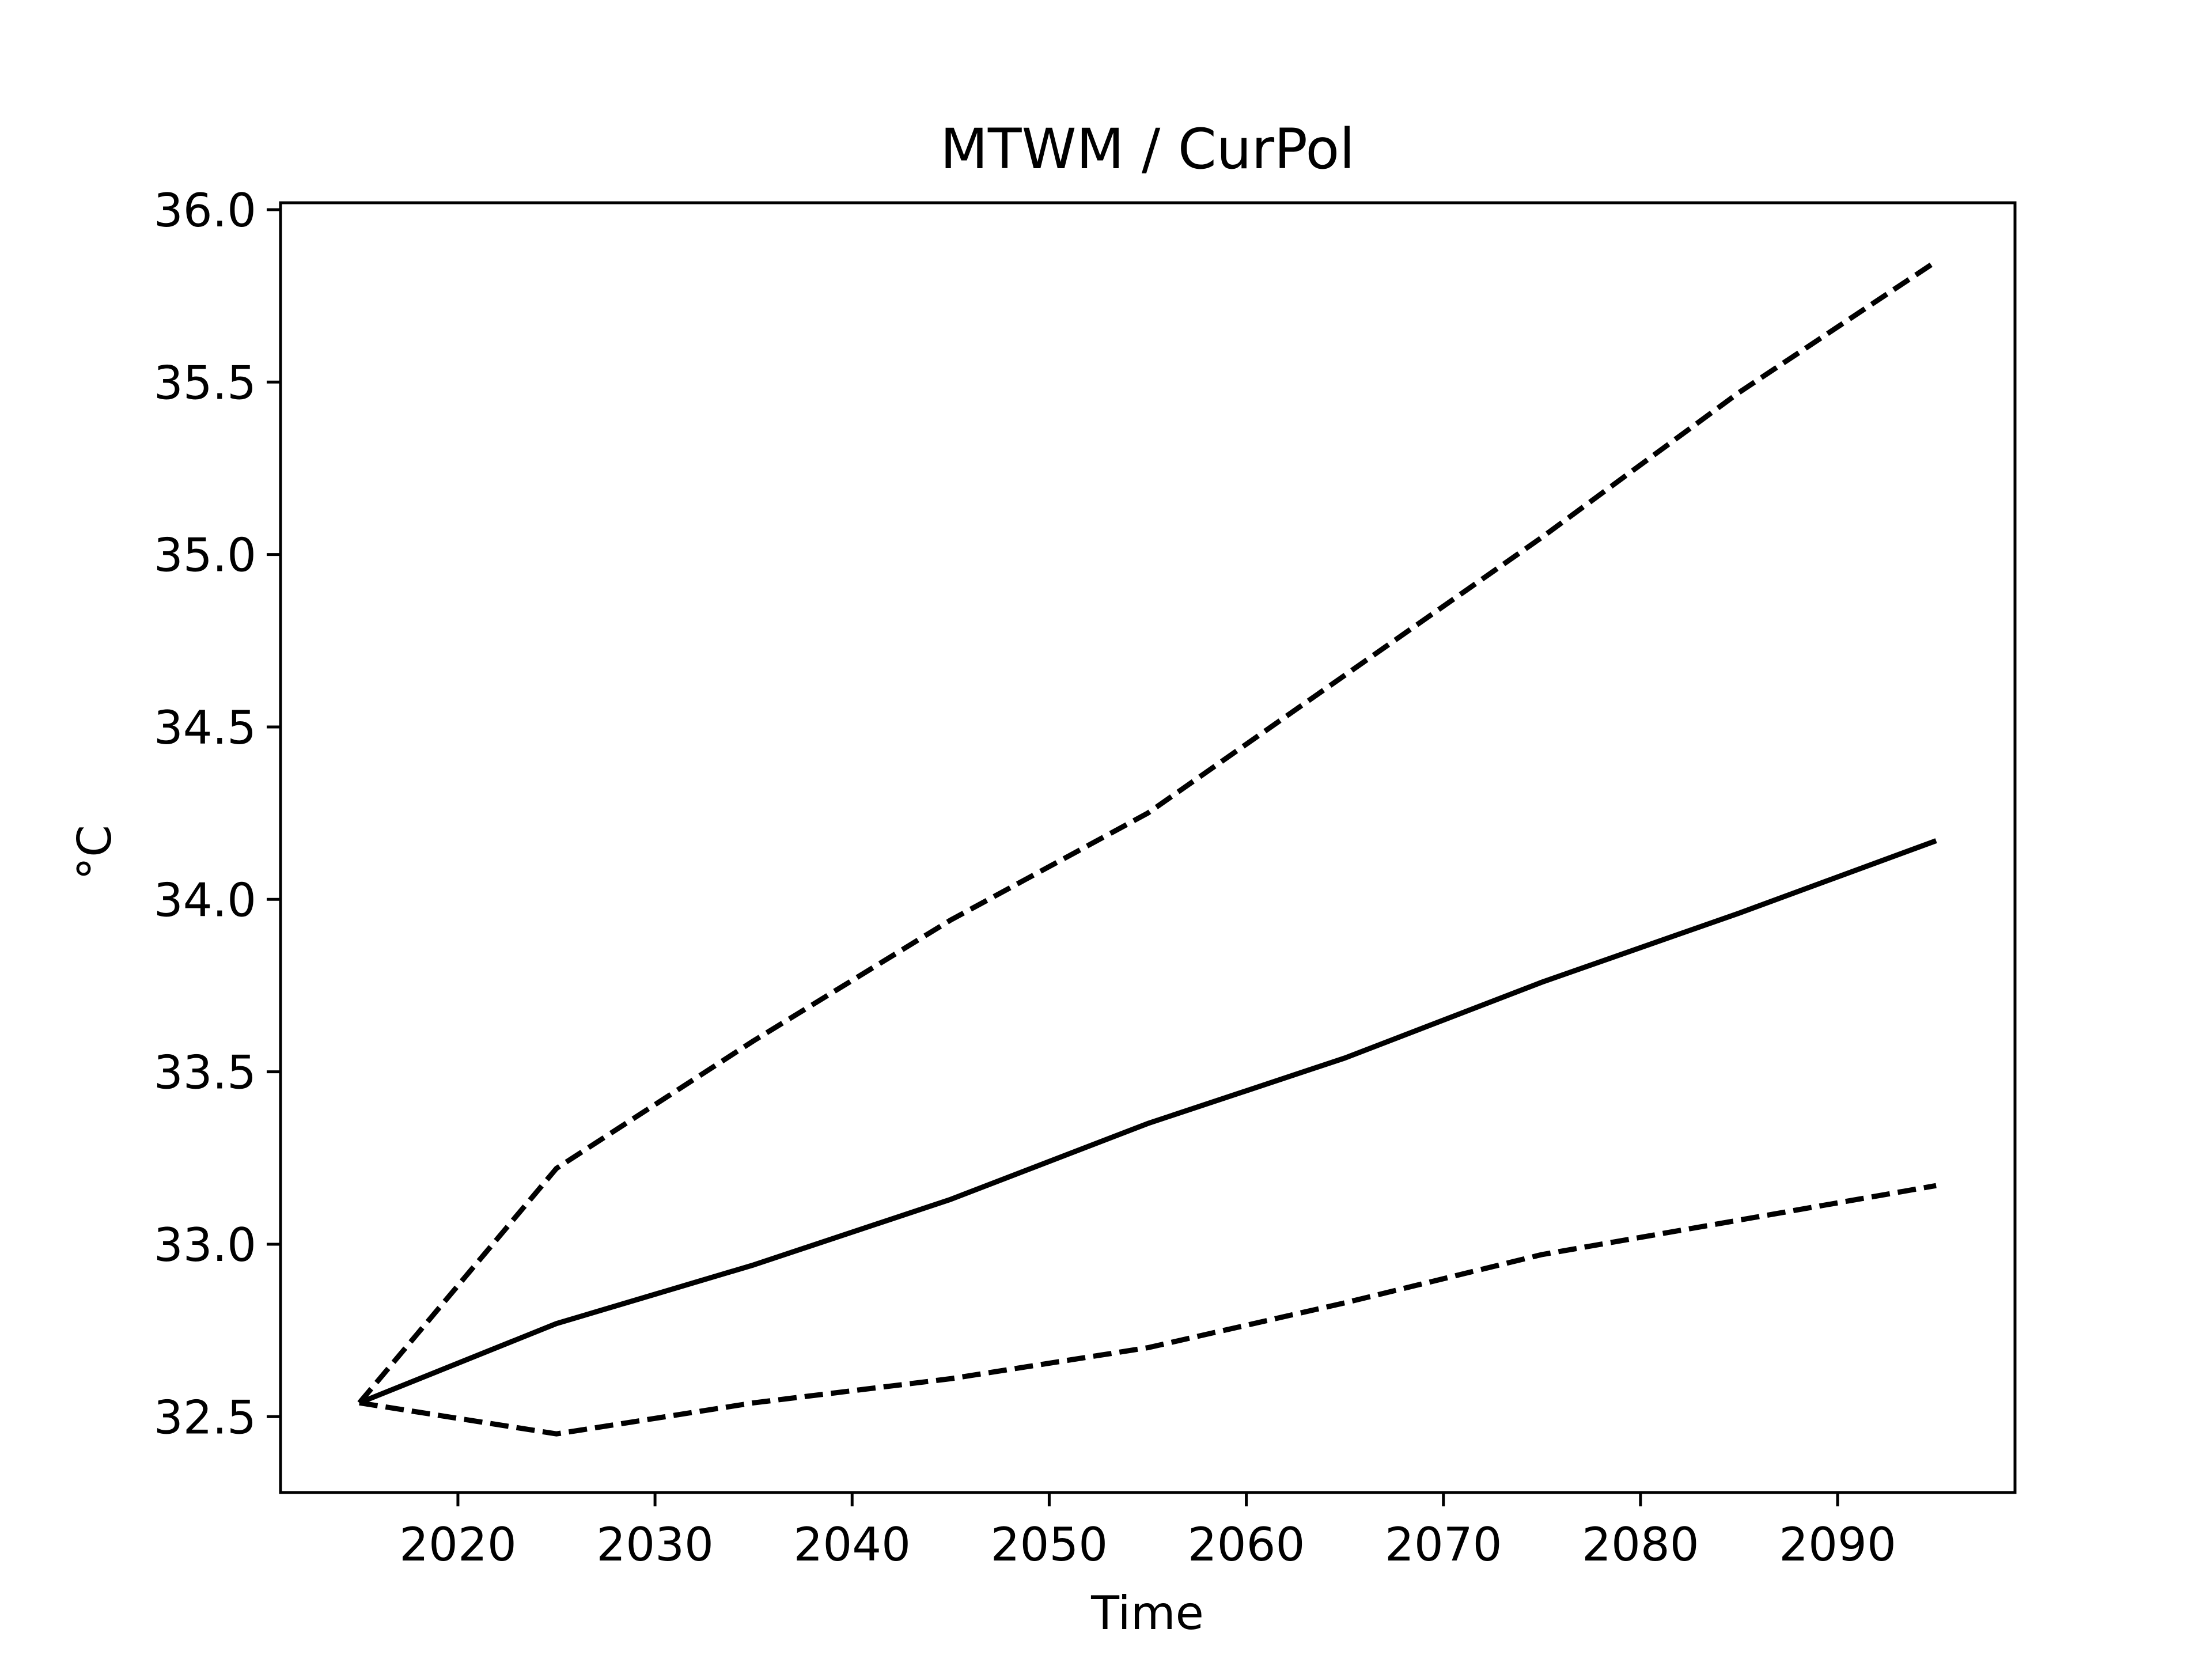  I want to click on y-tick-label: 36.0, so click(205, 210).